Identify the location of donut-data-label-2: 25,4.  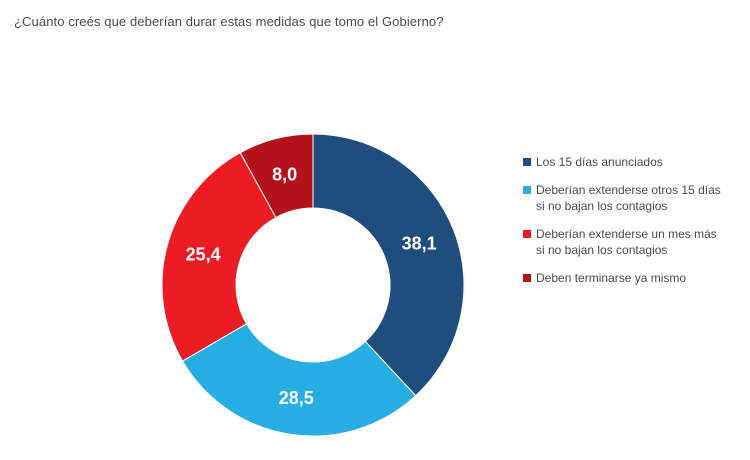
(203, 255).